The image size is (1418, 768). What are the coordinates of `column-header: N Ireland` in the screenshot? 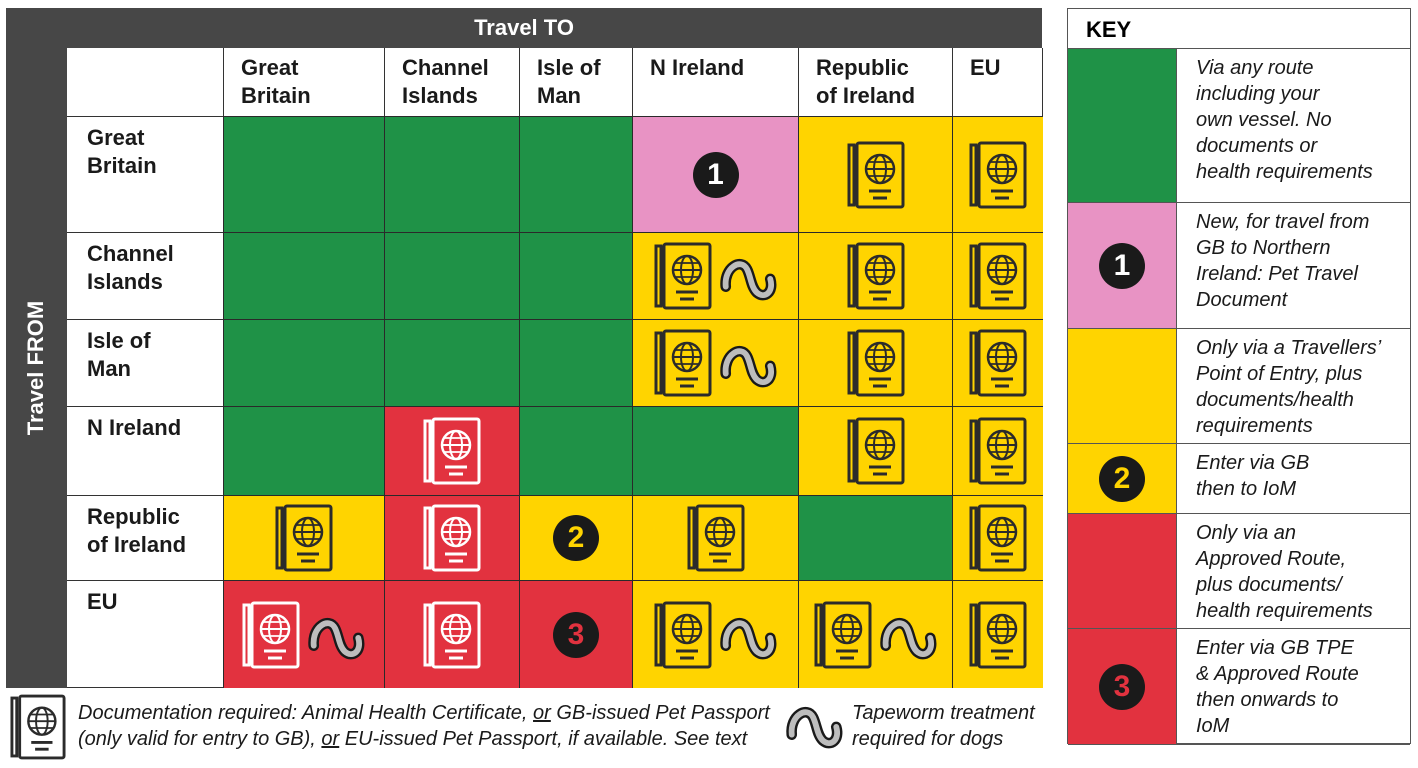 It's located at (715, 82).